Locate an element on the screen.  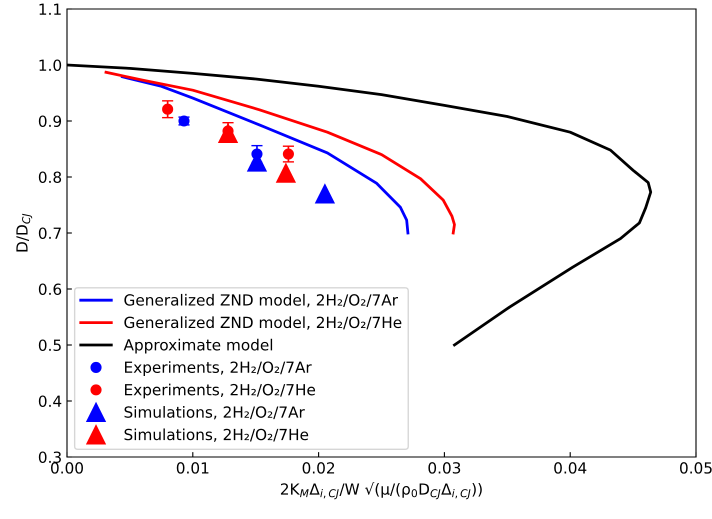
legend-label: Generalized ZND model, 2H₂/O₂/7He is located at coordinates (263, 323).